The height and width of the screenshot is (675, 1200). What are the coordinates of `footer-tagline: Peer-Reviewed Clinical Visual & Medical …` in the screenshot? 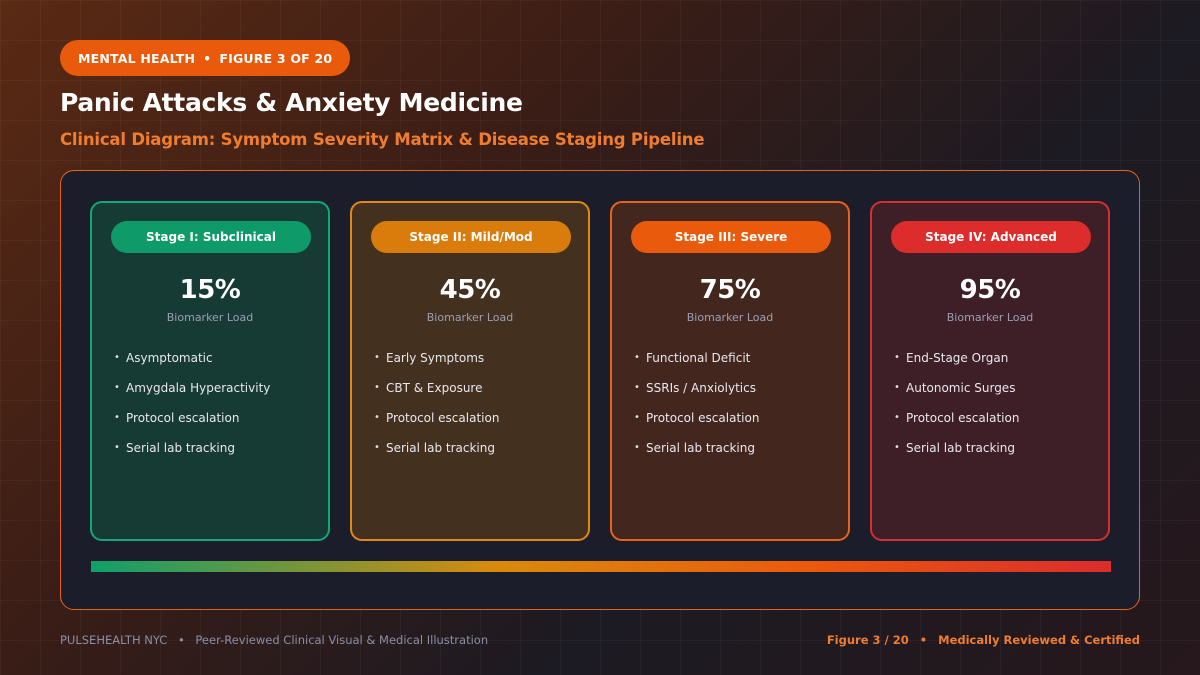 It's located at (342, 640).